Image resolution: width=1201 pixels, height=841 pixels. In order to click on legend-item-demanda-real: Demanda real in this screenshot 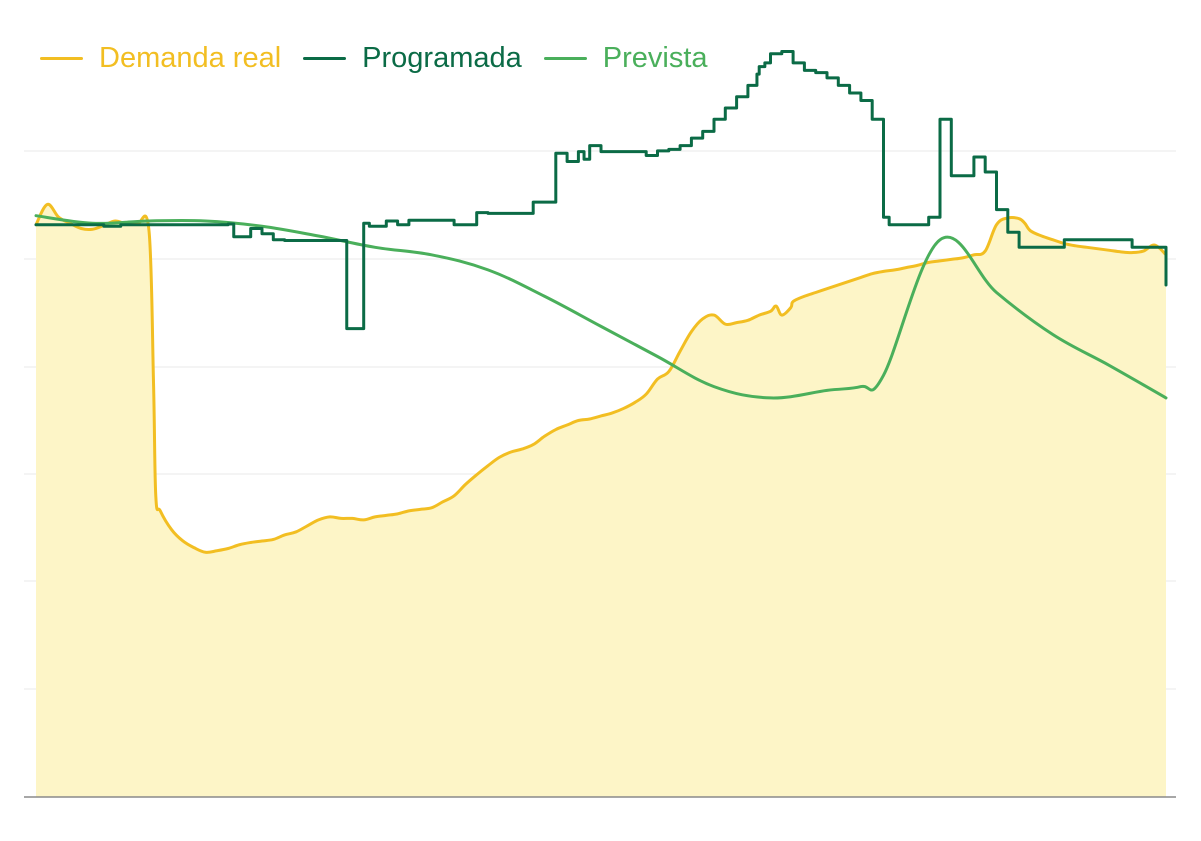, I will do `click(160, 58)`.